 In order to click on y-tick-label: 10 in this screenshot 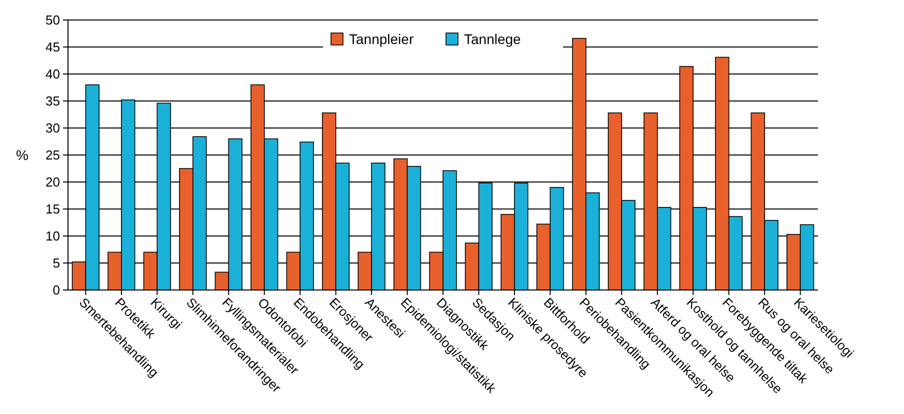, I will do `click(53, 236)`.